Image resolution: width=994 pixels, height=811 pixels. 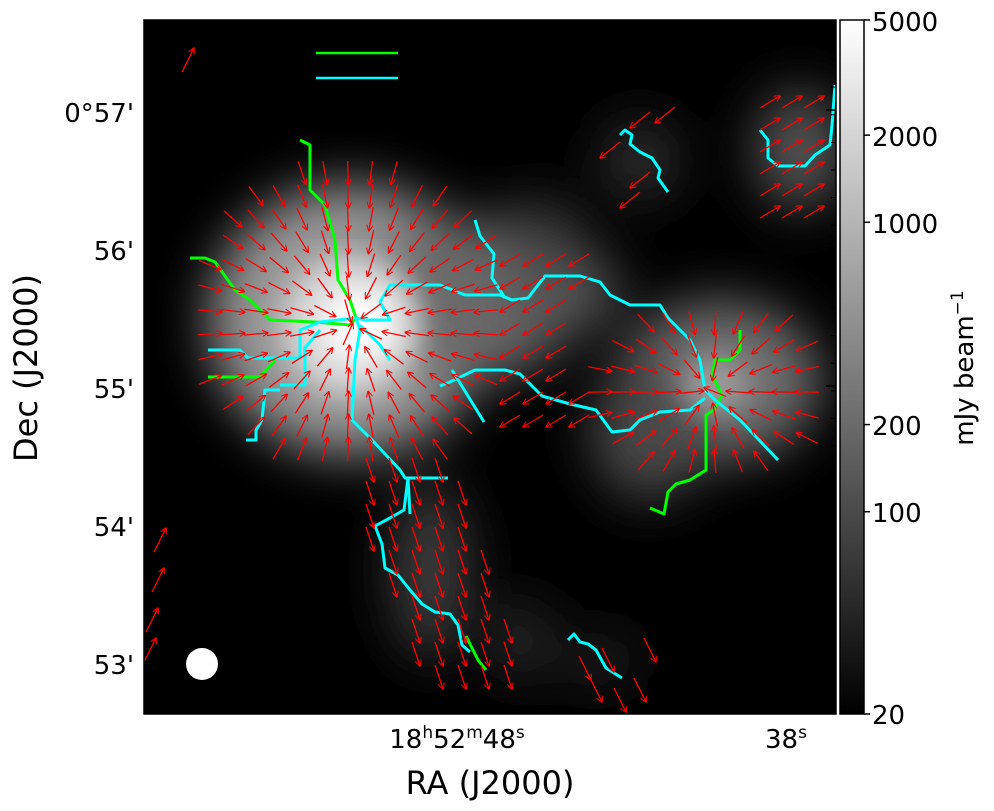 I want to click on x-tick-label-2: 38s, so click(x=786, y=739).